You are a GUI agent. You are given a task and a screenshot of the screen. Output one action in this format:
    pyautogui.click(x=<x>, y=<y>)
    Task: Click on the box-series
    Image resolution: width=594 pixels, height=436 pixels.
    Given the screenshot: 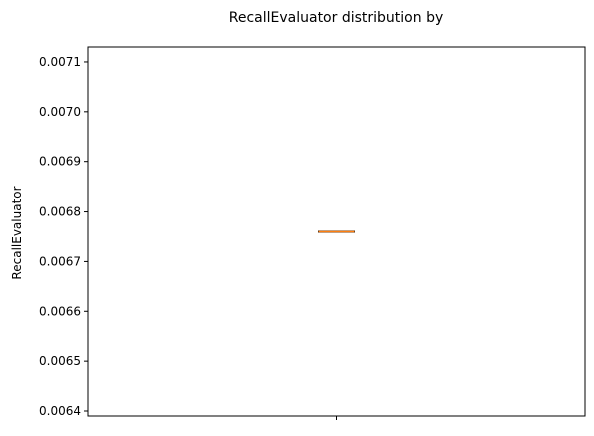 What is the action you would take?
    pyautogui.click(x=336, y=231)
    